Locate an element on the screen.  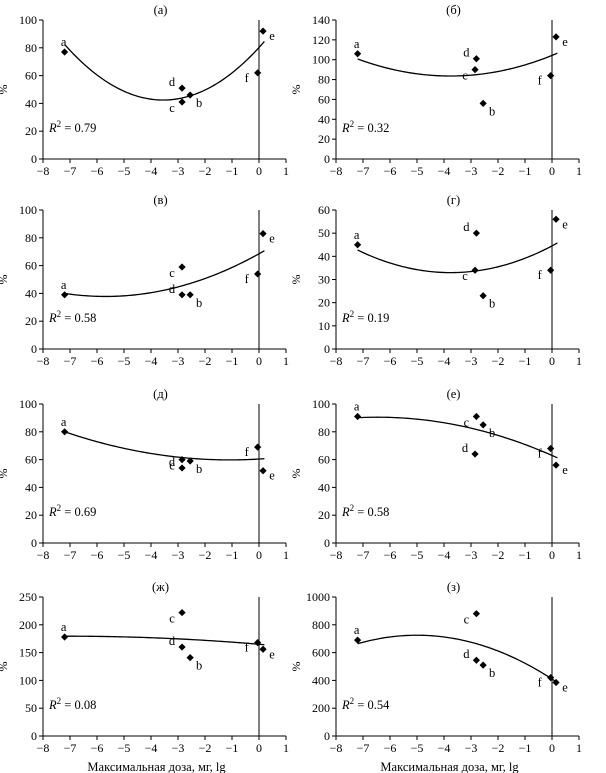
r-squared-value: = 0.08 is located at coordinates (78, 705).